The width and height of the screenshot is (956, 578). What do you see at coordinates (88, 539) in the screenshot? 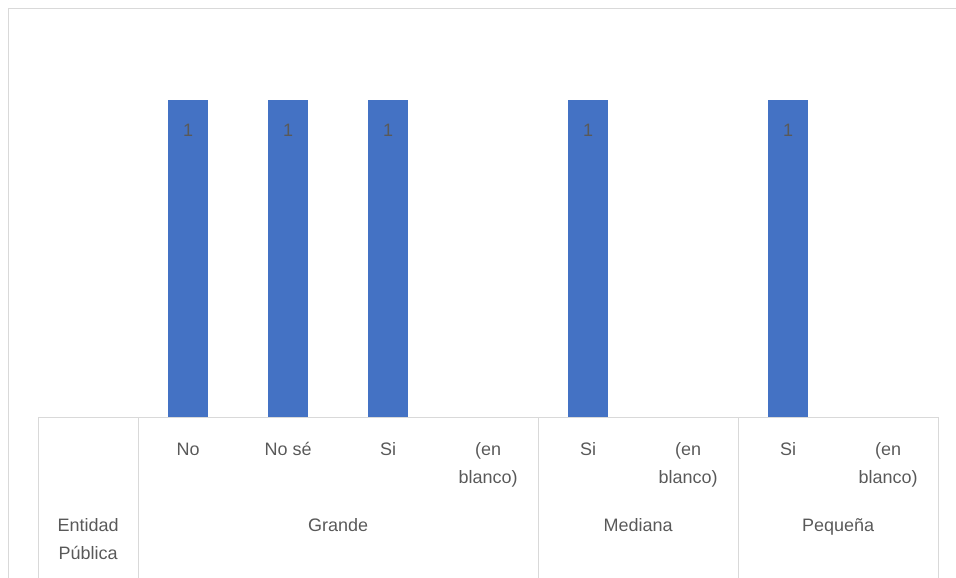
I see `text: Entidad Pública` at bounding box center [88, 539].